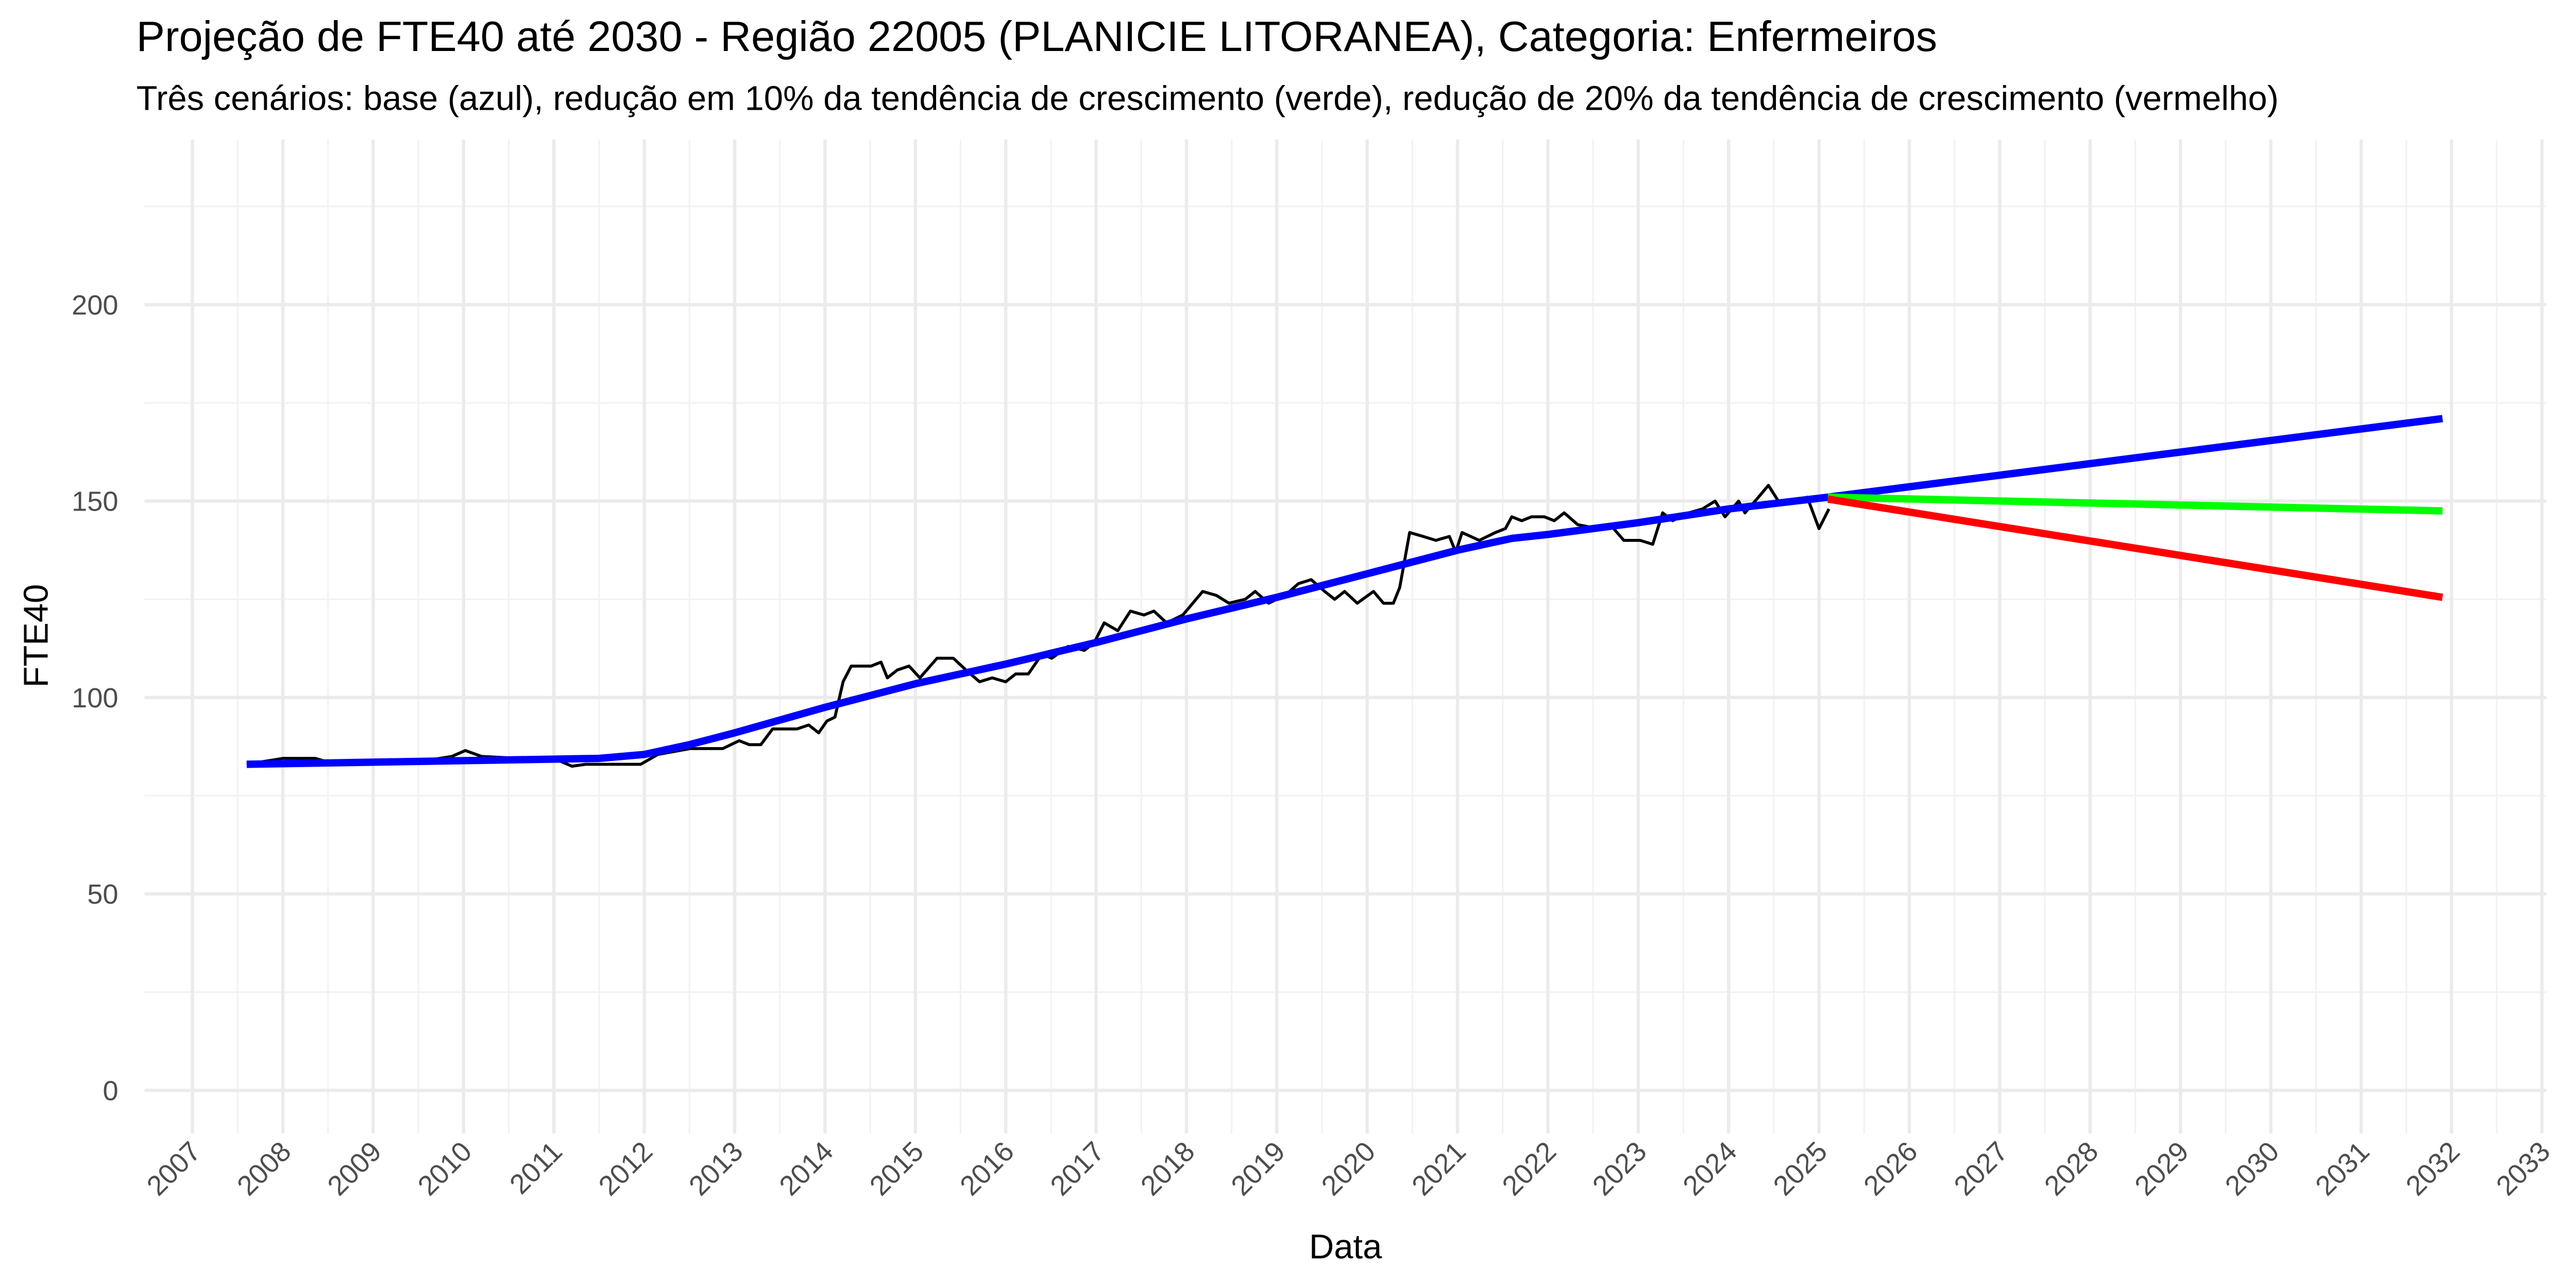  I want to click on y-tick-label: 50, so click(102, 894).